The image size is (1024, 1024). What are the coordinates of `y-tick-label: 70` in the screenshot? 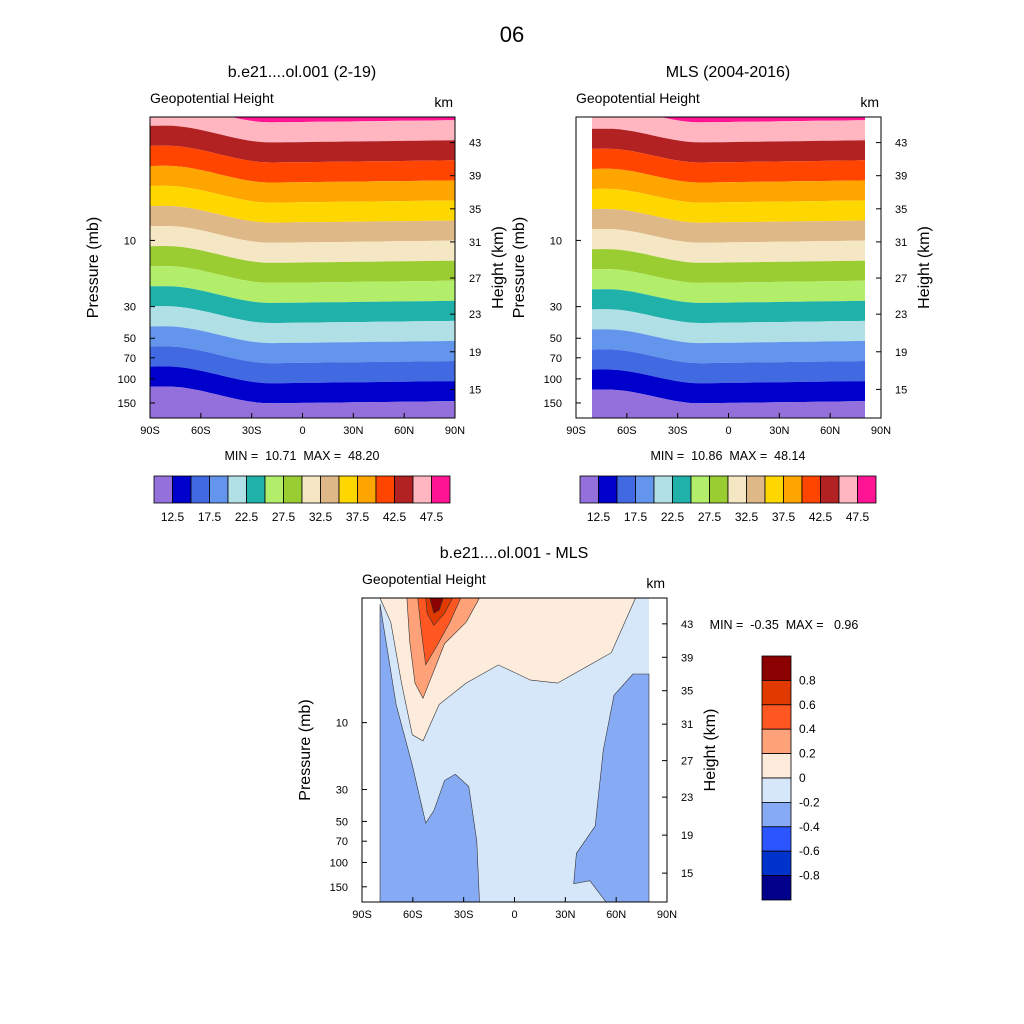 It's located at (342, 842).